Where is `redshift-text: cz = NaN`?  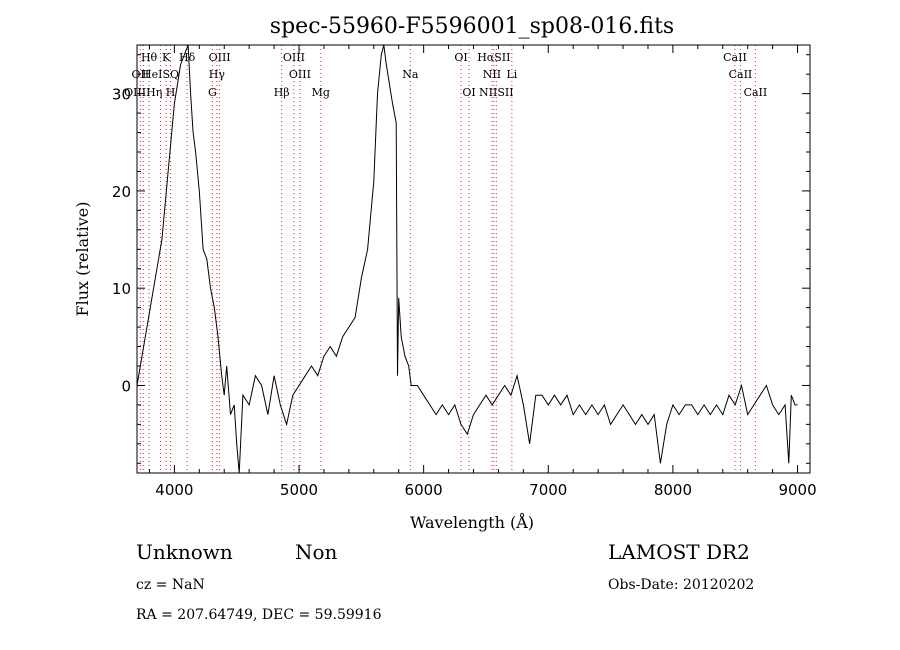
redshift-text: cz = NaN is located at coordinates (170, 585).